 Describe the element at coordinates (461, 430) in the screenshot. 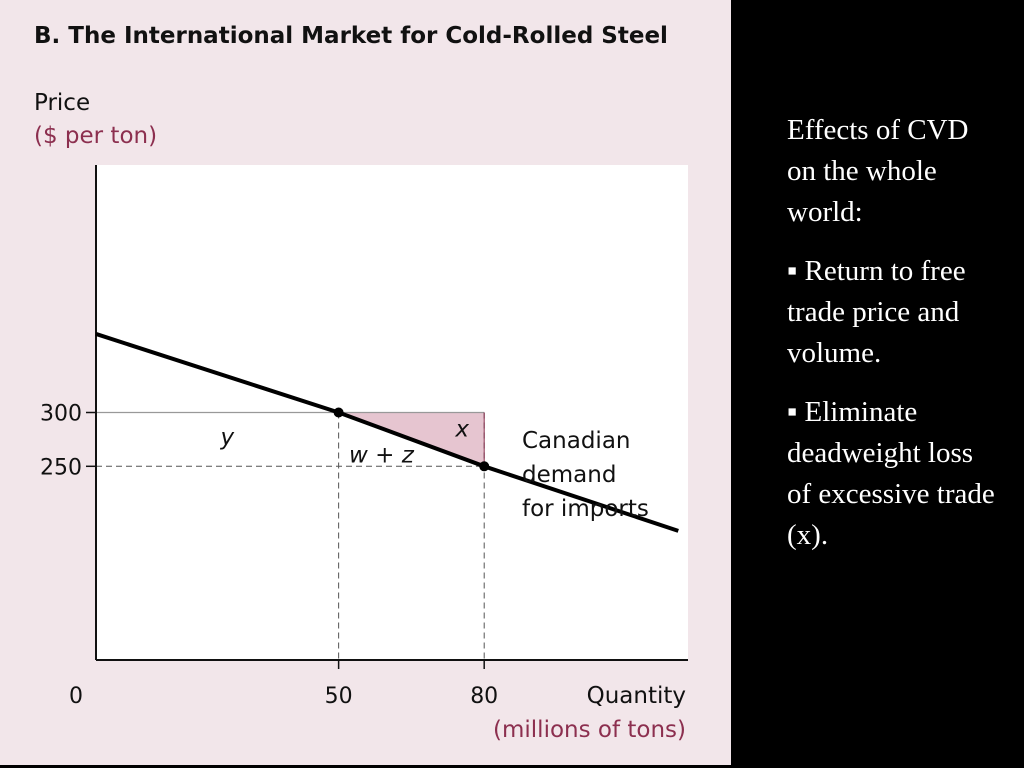

I see `region-label-x: x` at that location.